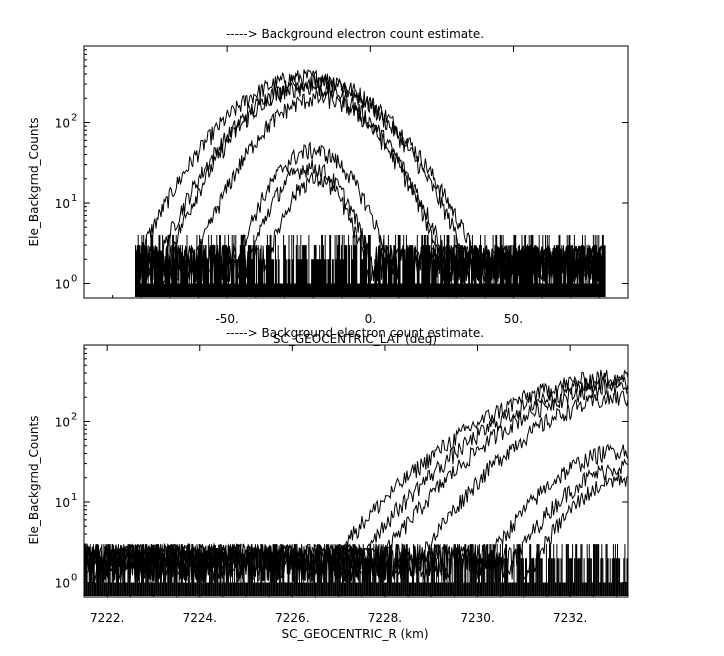 The width and height of the screenshot is (724, 656). I want to click on x-tick-label: 7230., so click(477, 618).